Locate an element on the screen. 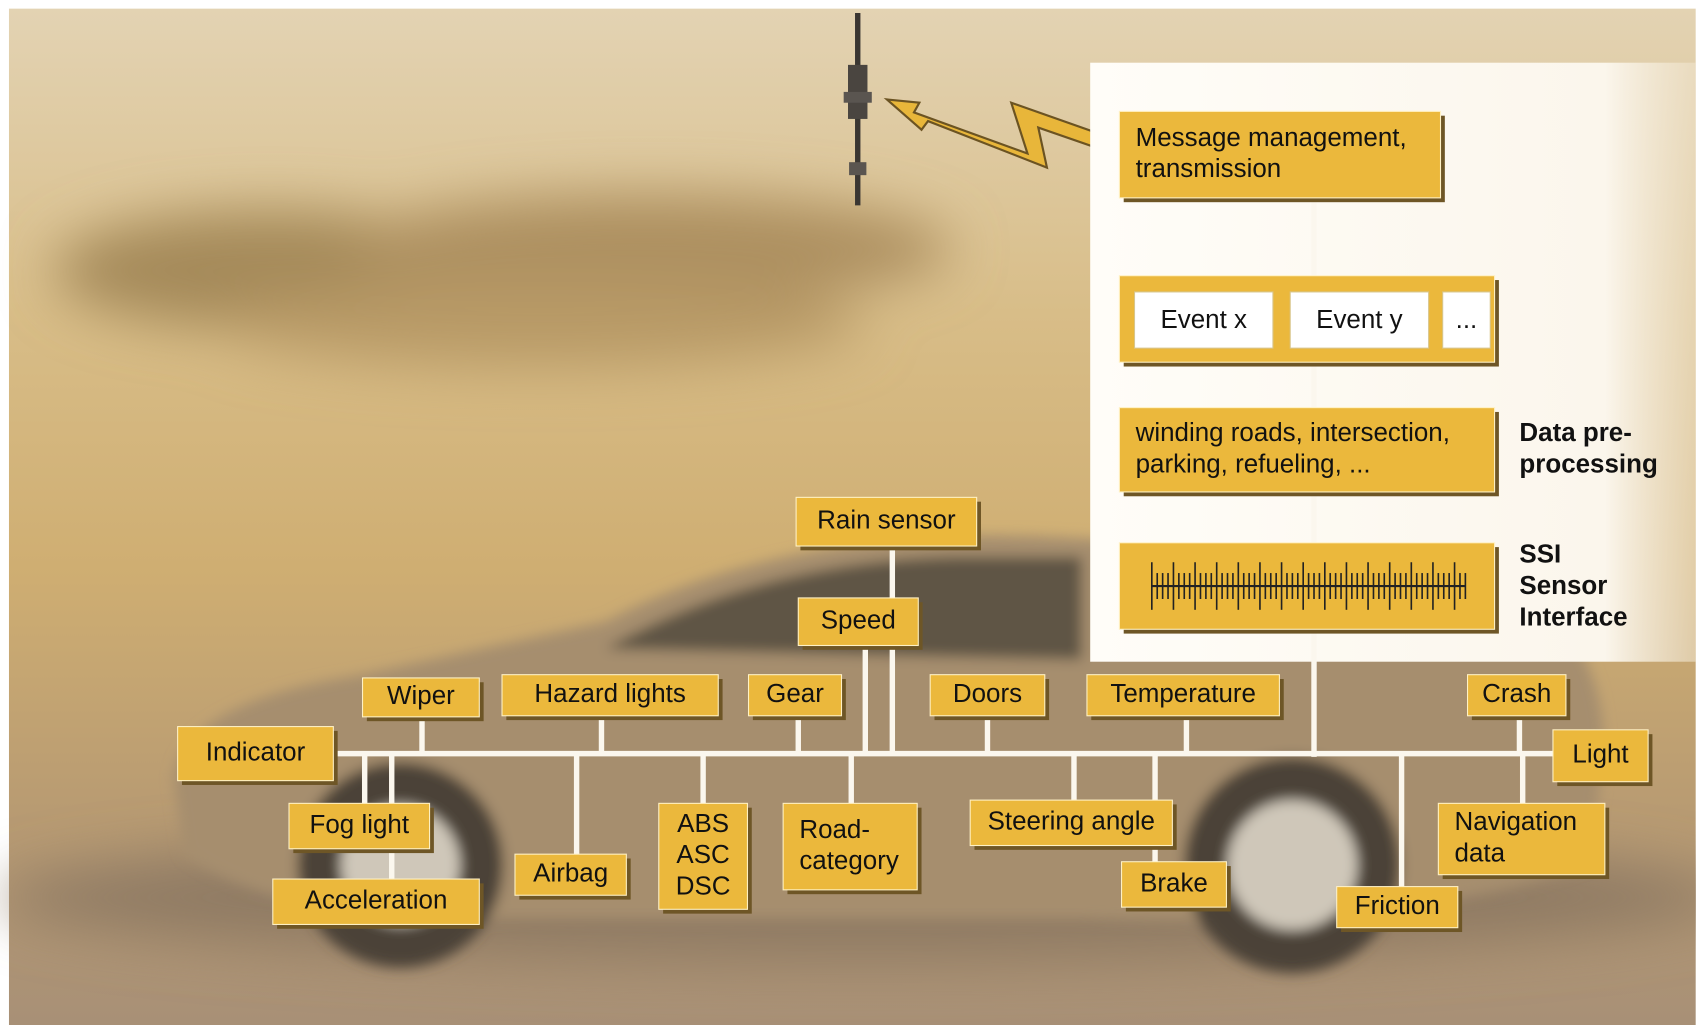 The image size is (1696, 1025). label: Steering angle is located at coordinates (1071, 822).